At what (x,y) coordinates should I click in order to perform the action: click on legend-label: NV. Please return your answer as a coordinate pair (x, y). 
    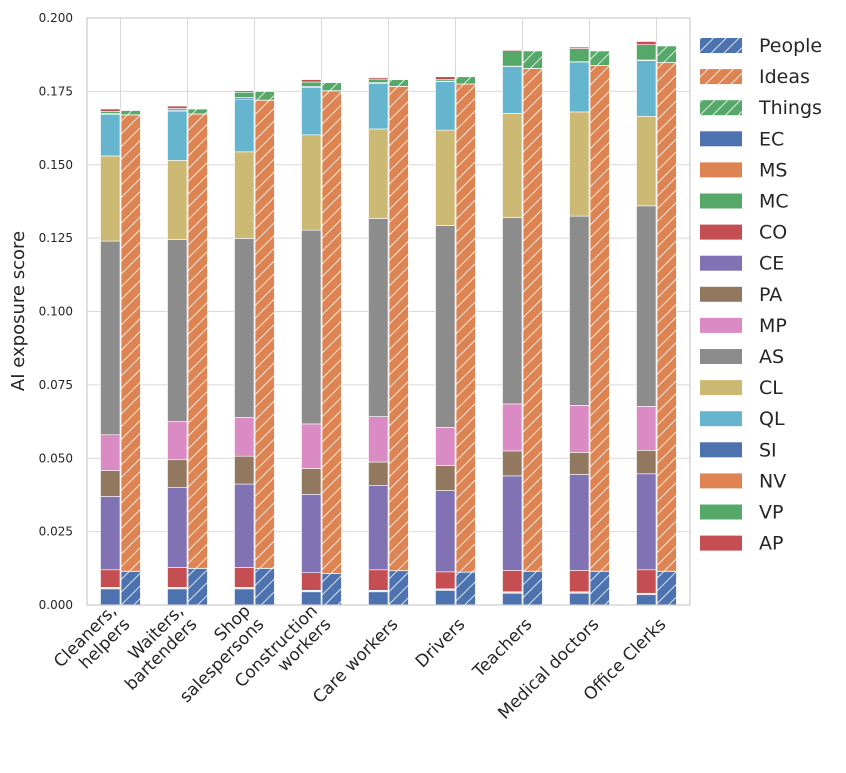
    Looking at the image, I should click on (772, 481).